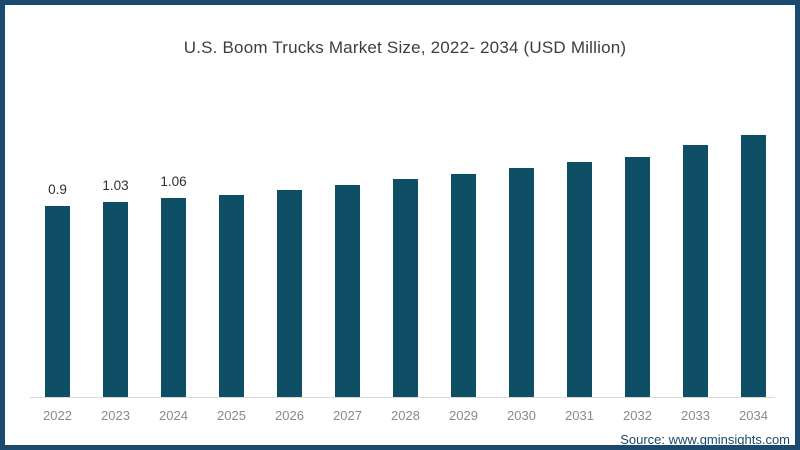 This screenshot has width=800, height=450. What do you see at coordinates (705, 439) in the screenshot?
I see `source-attribution: Source: www.gminsights.com` at bounding box center [705, 439].